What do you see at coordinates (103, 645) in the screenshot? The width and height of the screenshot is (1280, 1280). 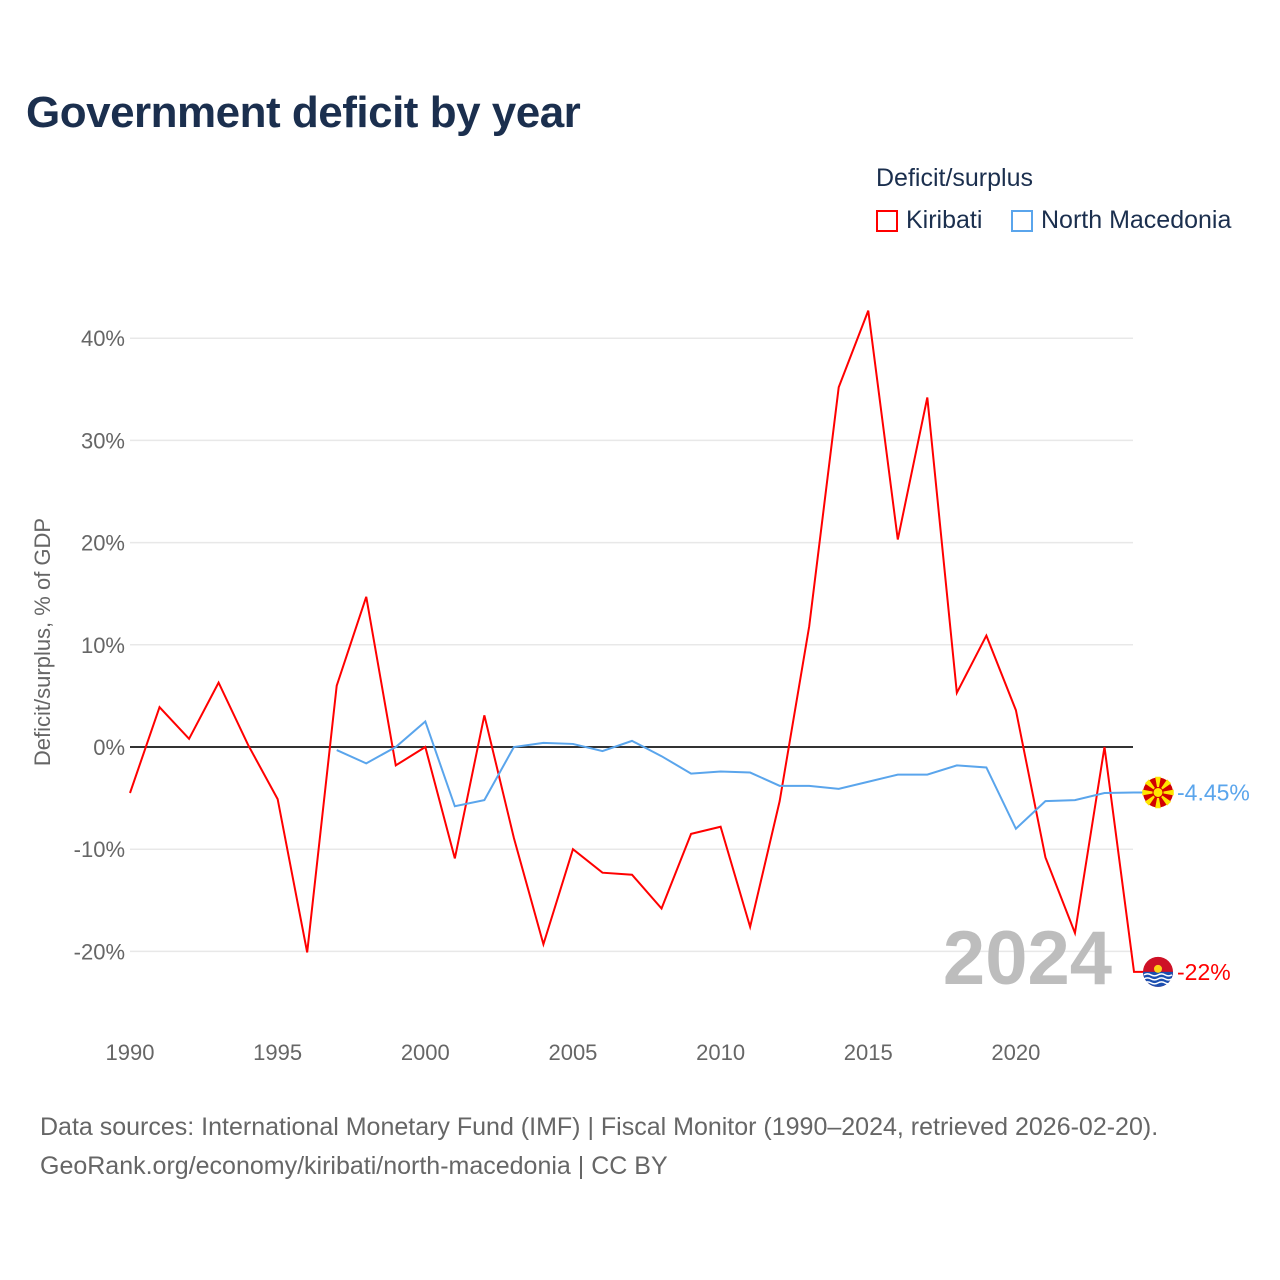 I see `y-tick-label: 10%` at bounding box center [103, 645].